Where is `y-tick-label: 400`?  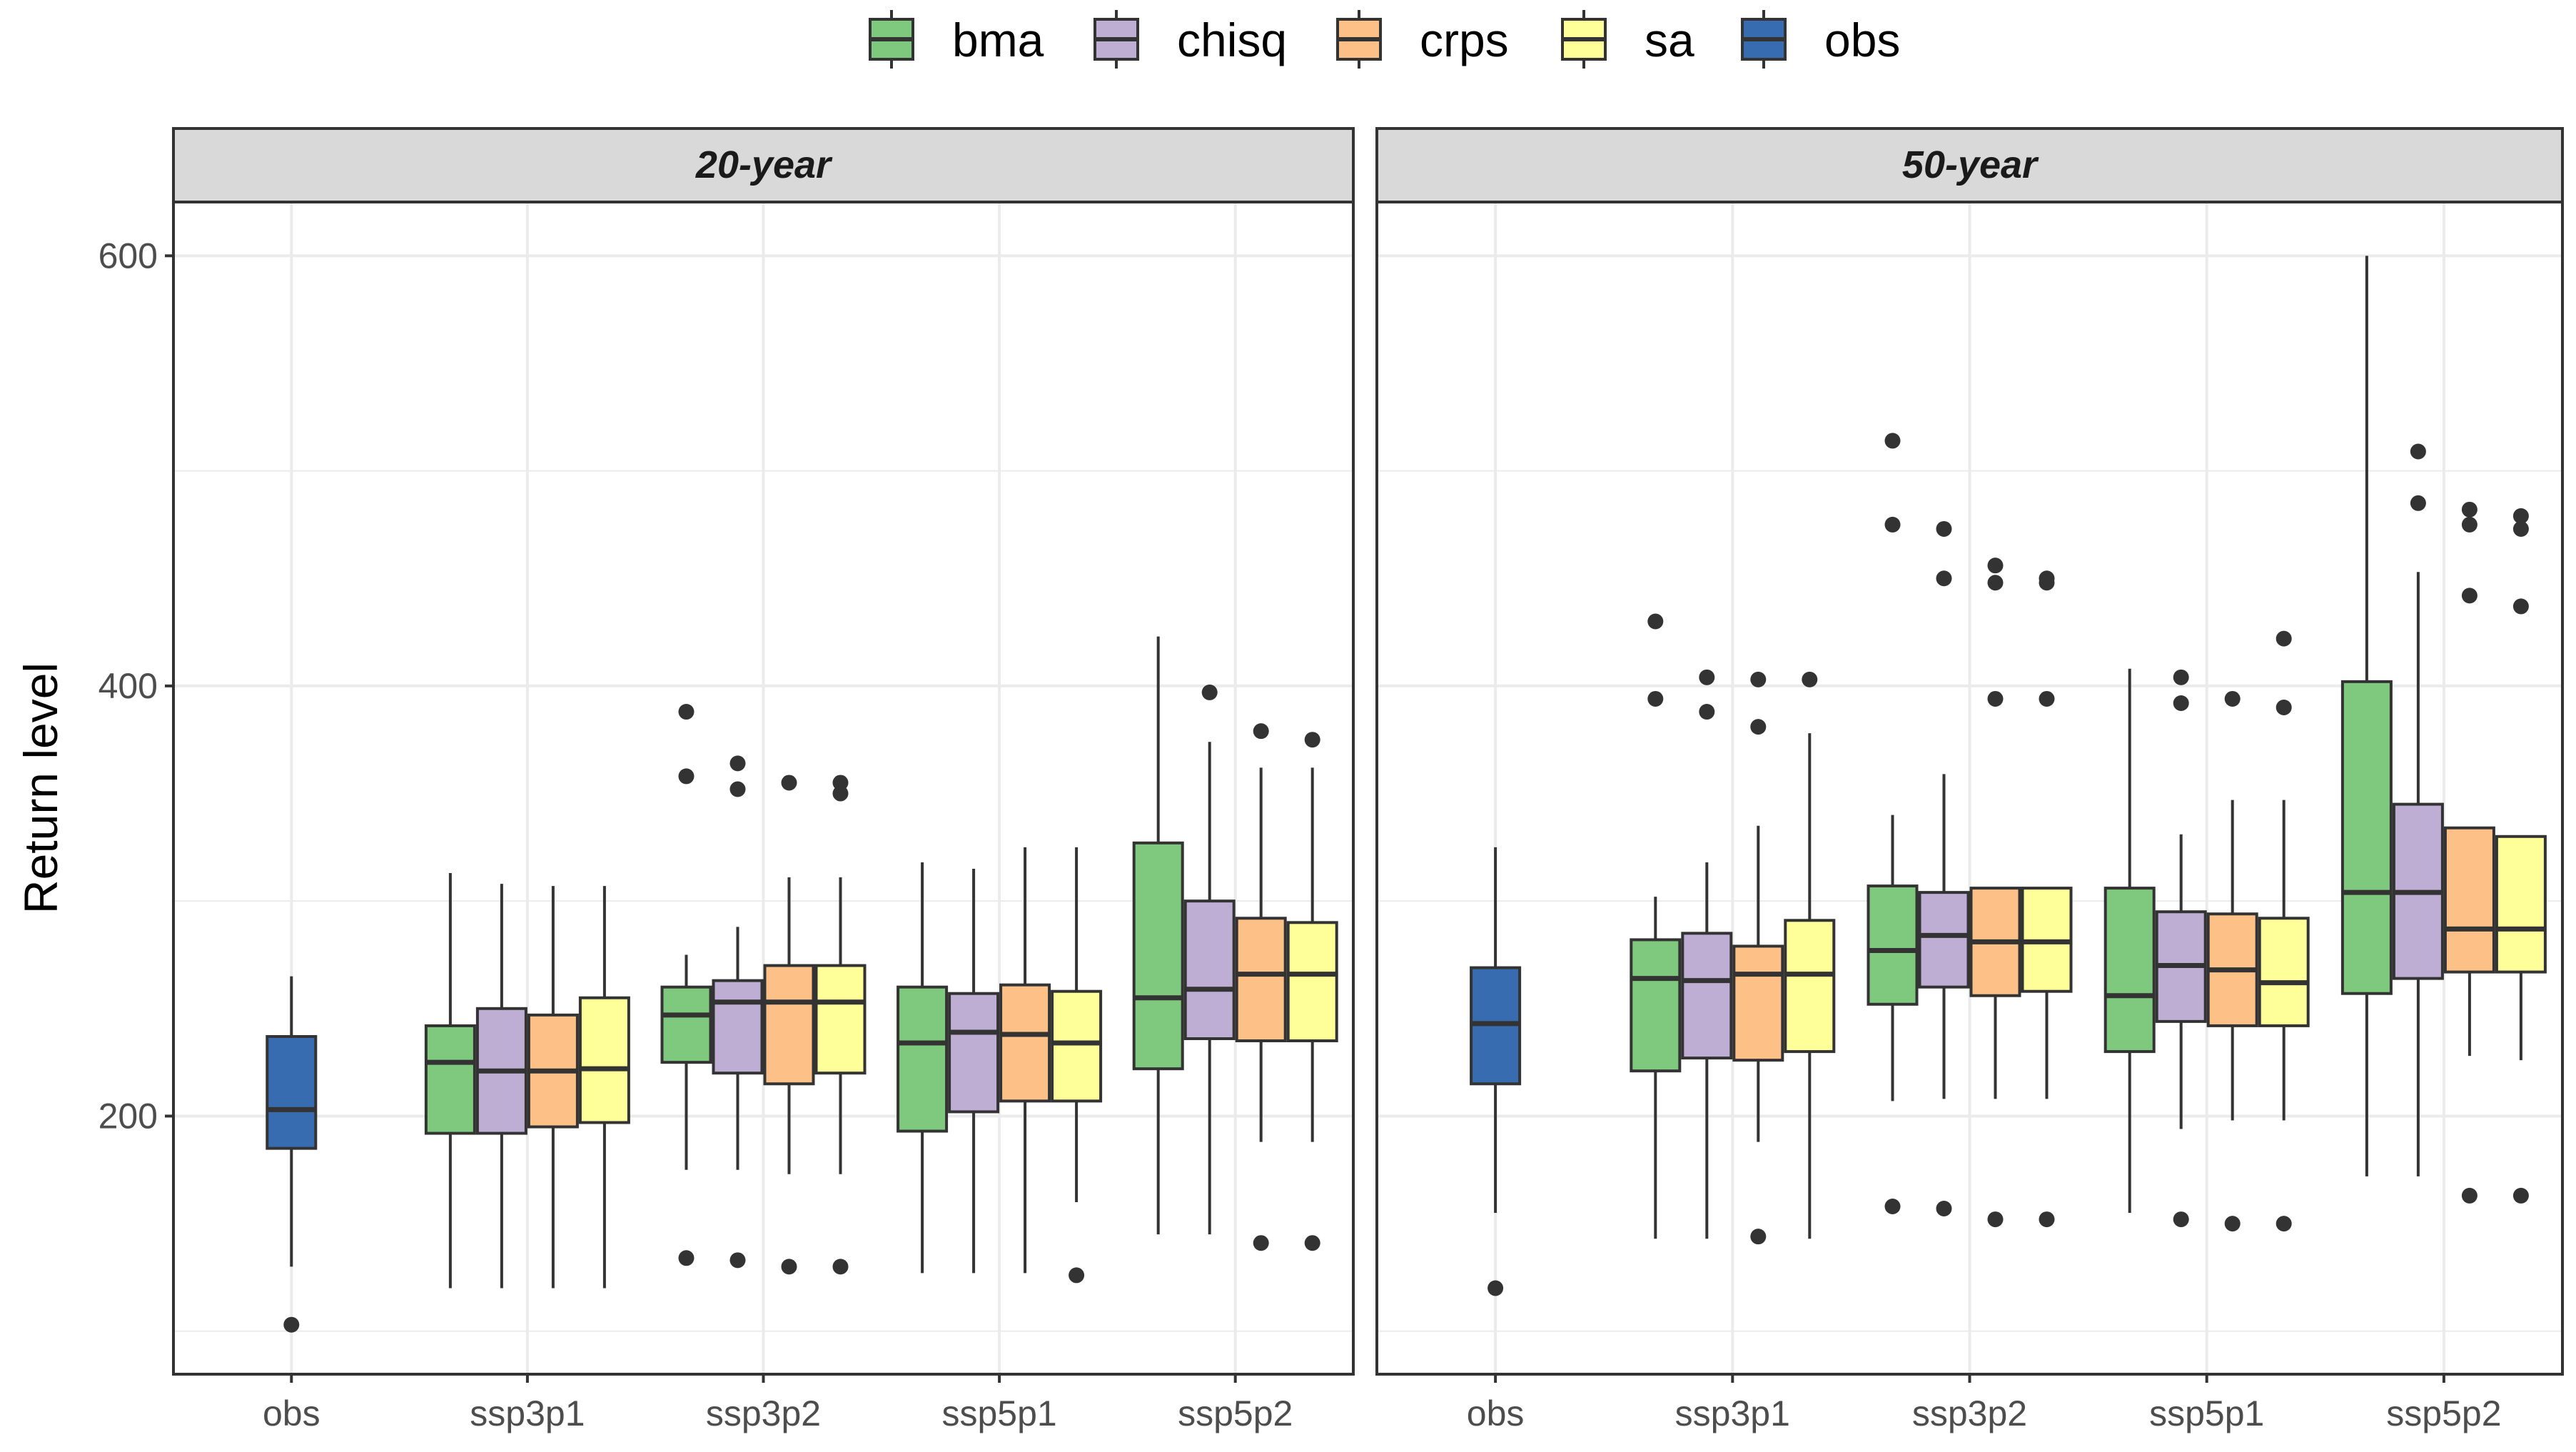
y-tick-label: 400 is located at coordinates (128, 686).